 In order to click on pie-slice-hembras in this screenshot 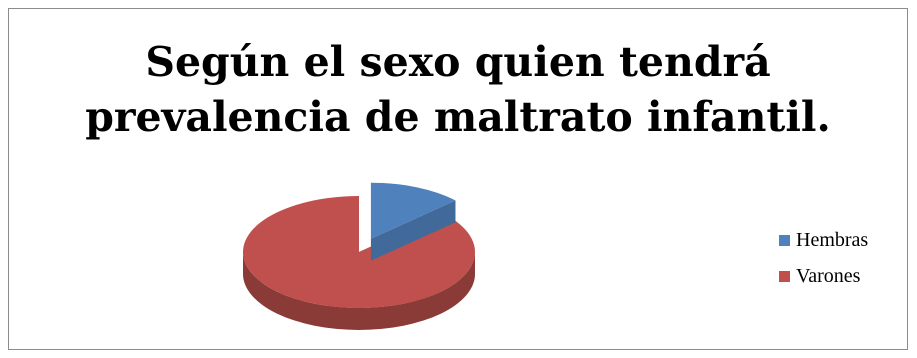, I will do `click(413, 221)`.